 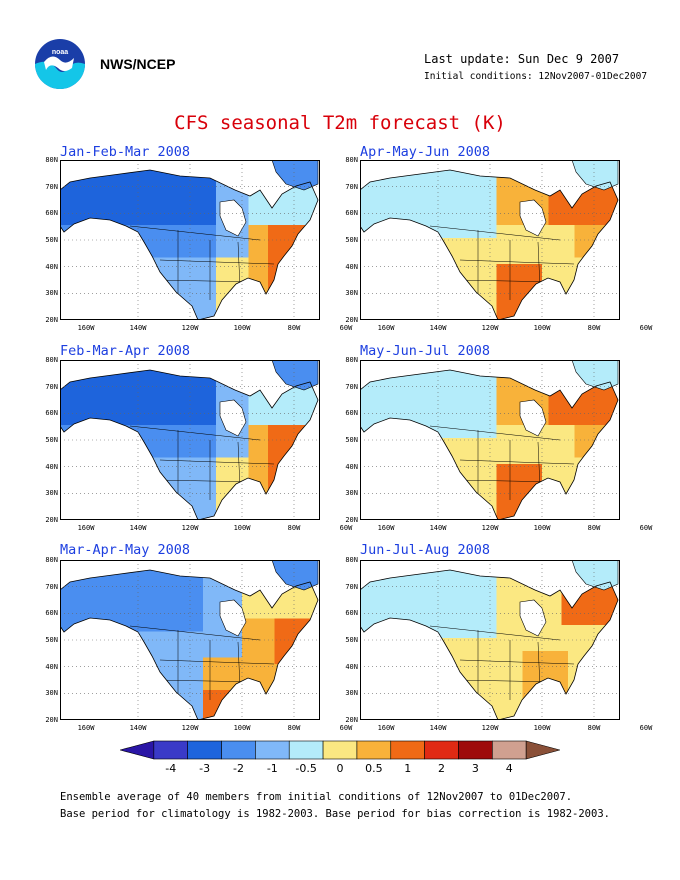 What do you see at coordinates (272, 768) in the screenshot?
I see `legend-label: -1` at bounding box center [272, 768].